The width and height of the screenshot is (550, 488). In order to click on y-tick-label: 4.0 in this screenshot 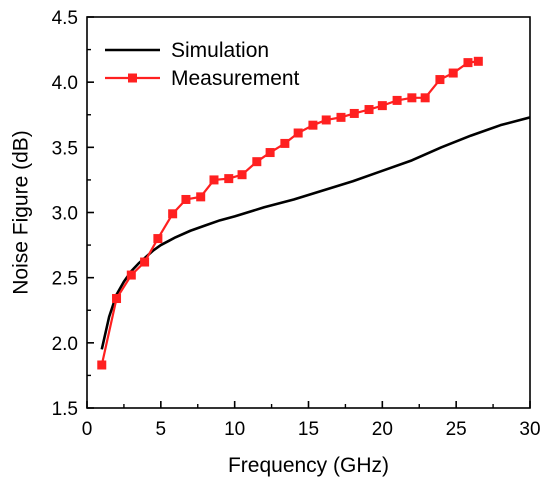, I will do `click(65, 83)`.